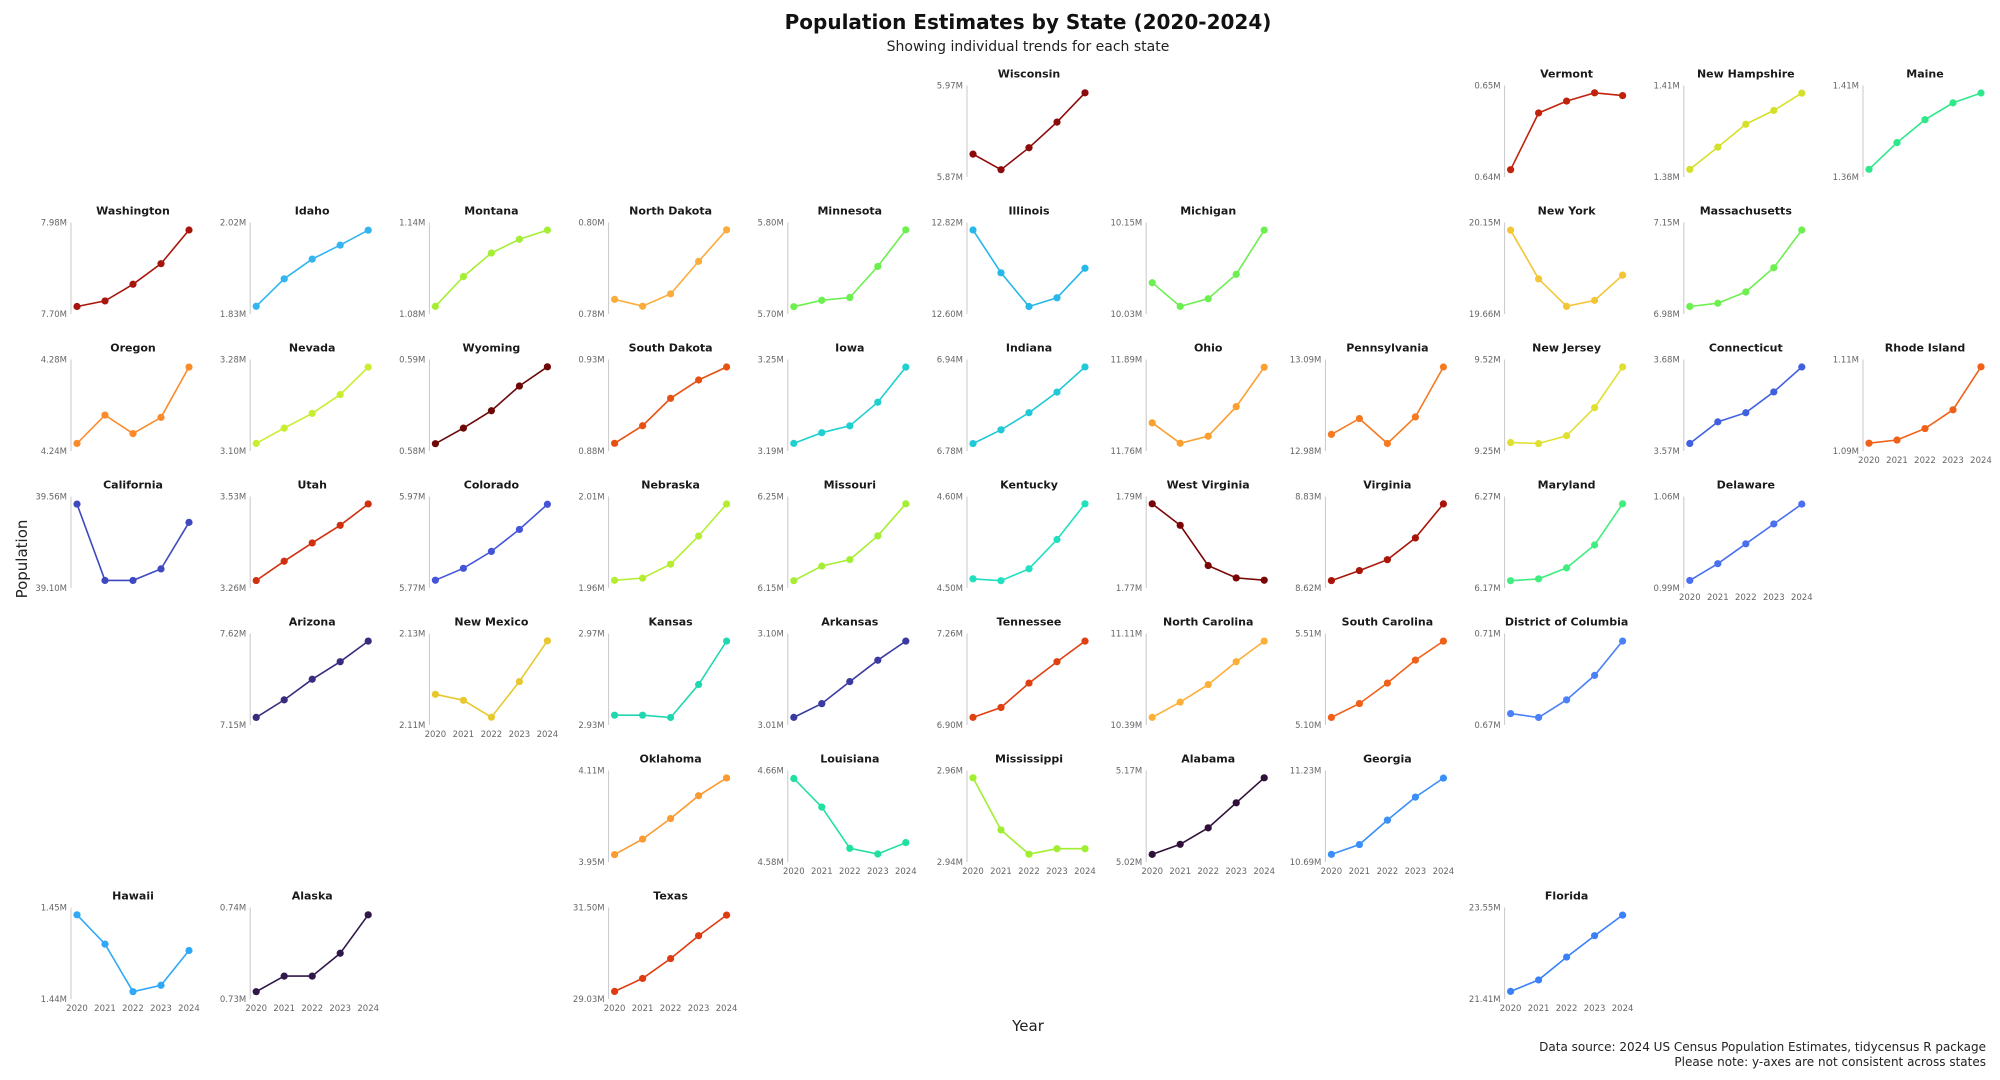 The height and width of the screenshot is (1080, 2000). What do you see at coordinates (1308, 589) in the screenshot?
I see `y-tick-min: 8.62M` at bounding box center [1308, 589].